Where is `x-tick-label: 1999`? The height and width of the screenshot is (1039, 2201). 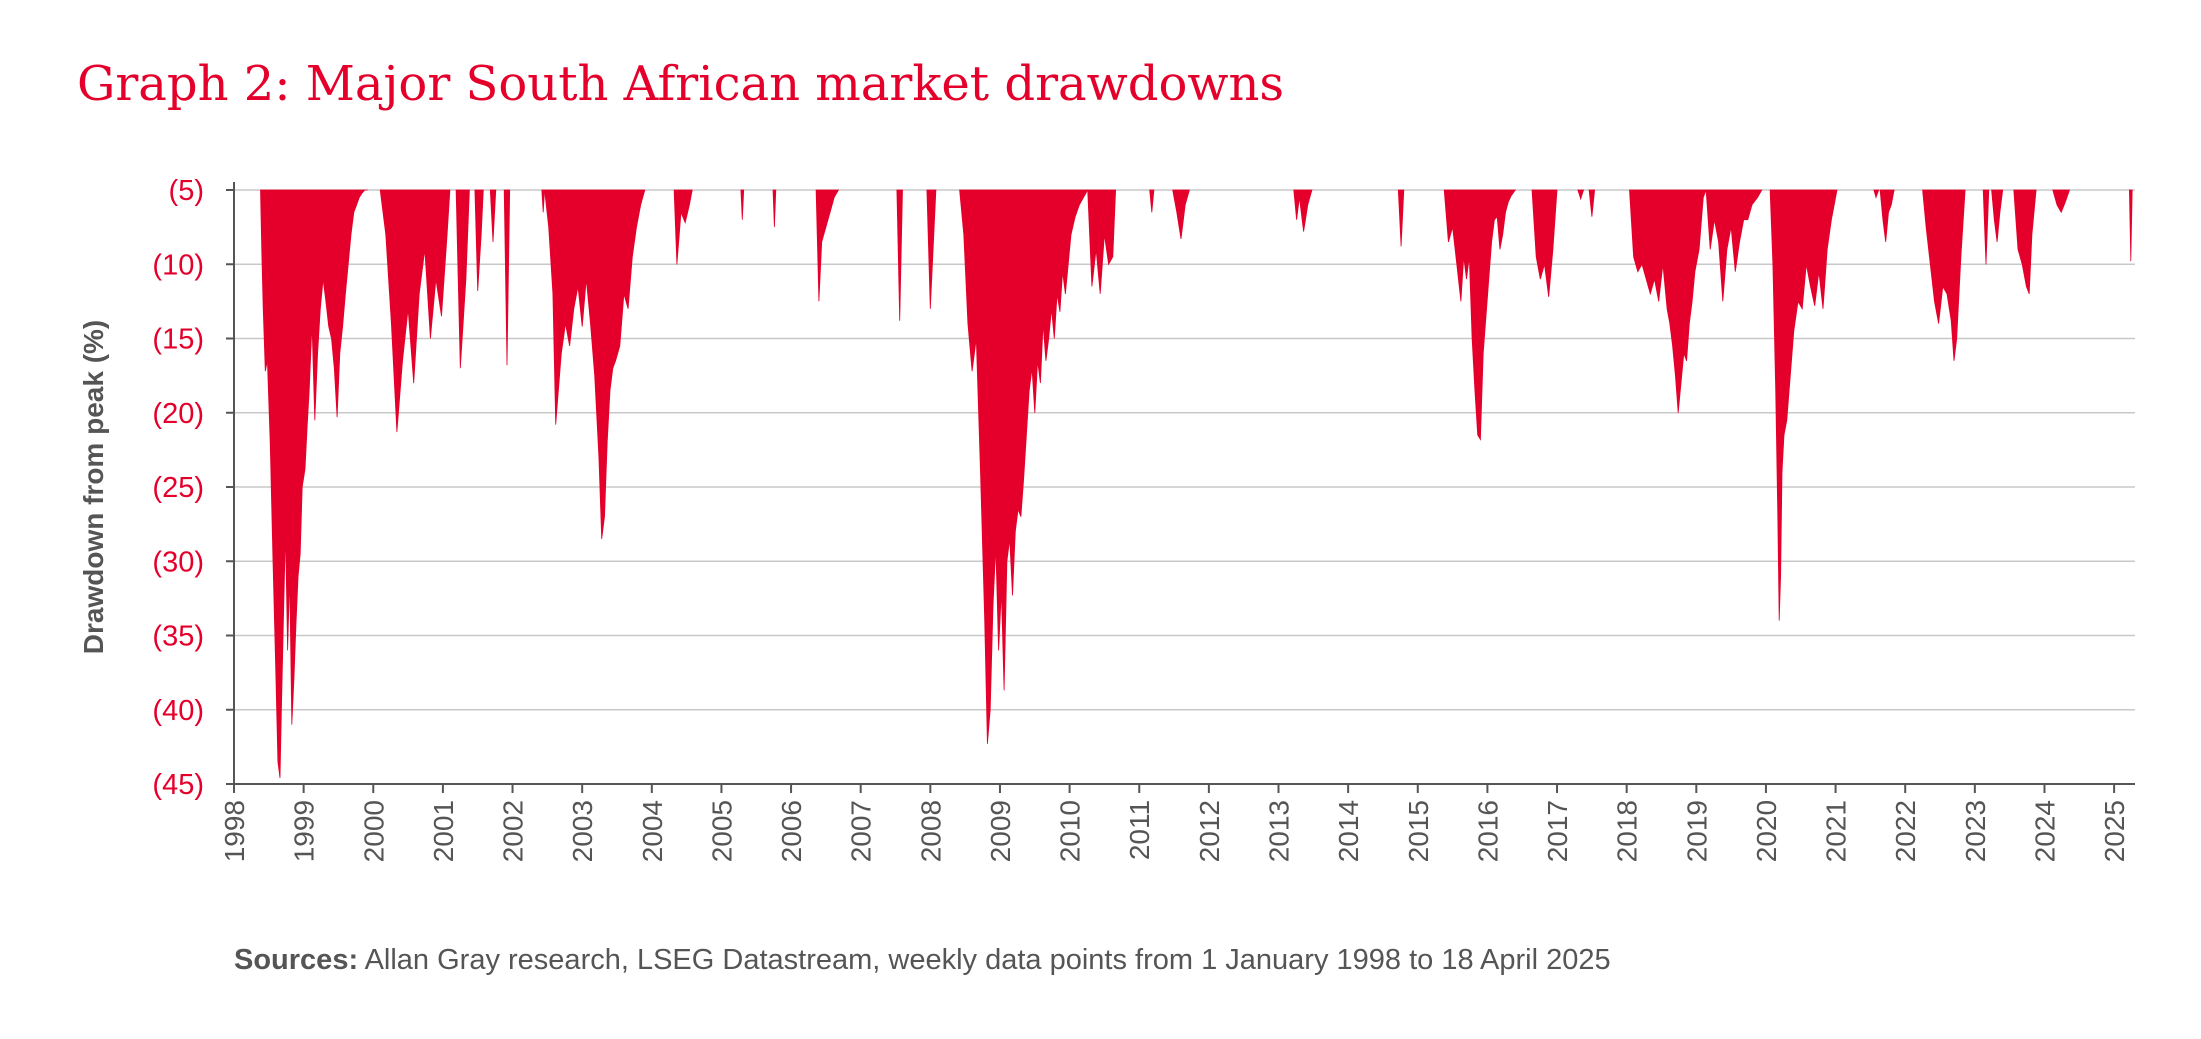 x-tick-label: 1999 is located at coordinates (304, 831).